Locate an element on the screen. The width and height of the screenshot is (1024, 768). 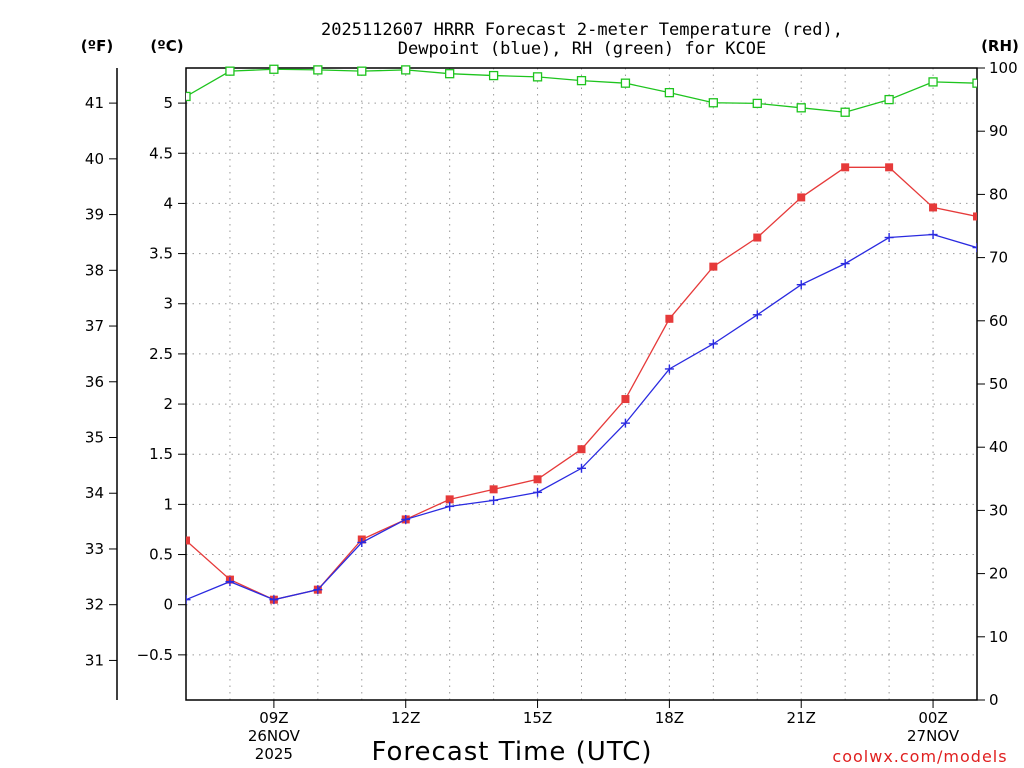
celsius-tick-label: 1.5 is located at coordinates (161, 454).